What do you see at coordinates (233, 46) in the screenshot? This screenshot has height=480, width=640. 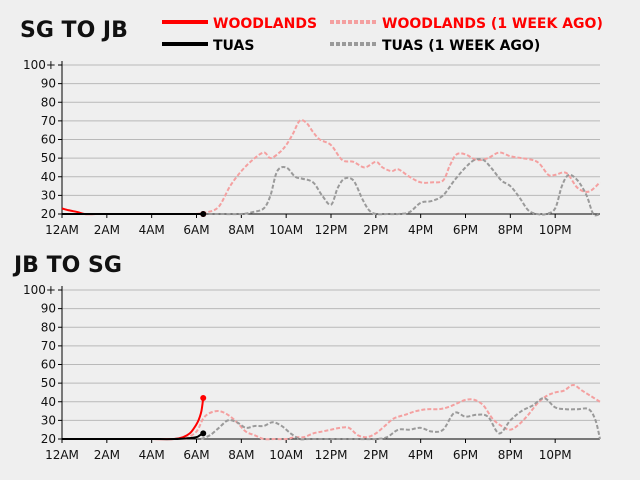 I see `legend-label-tuas: TUAS` at bounding box center [233, 46].